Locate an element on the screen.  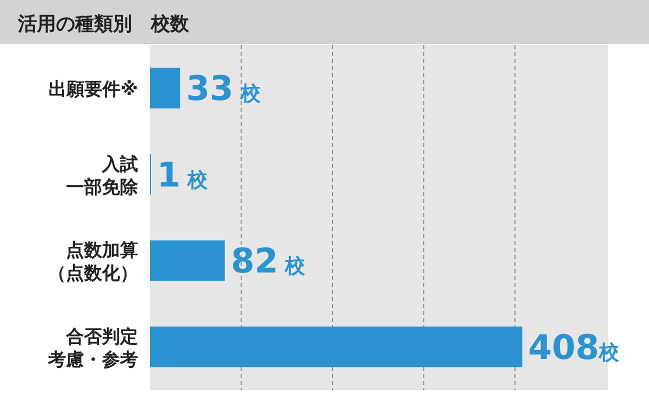
chart-title: 活用の種類別 校数 is located at coordinates (103, 24).